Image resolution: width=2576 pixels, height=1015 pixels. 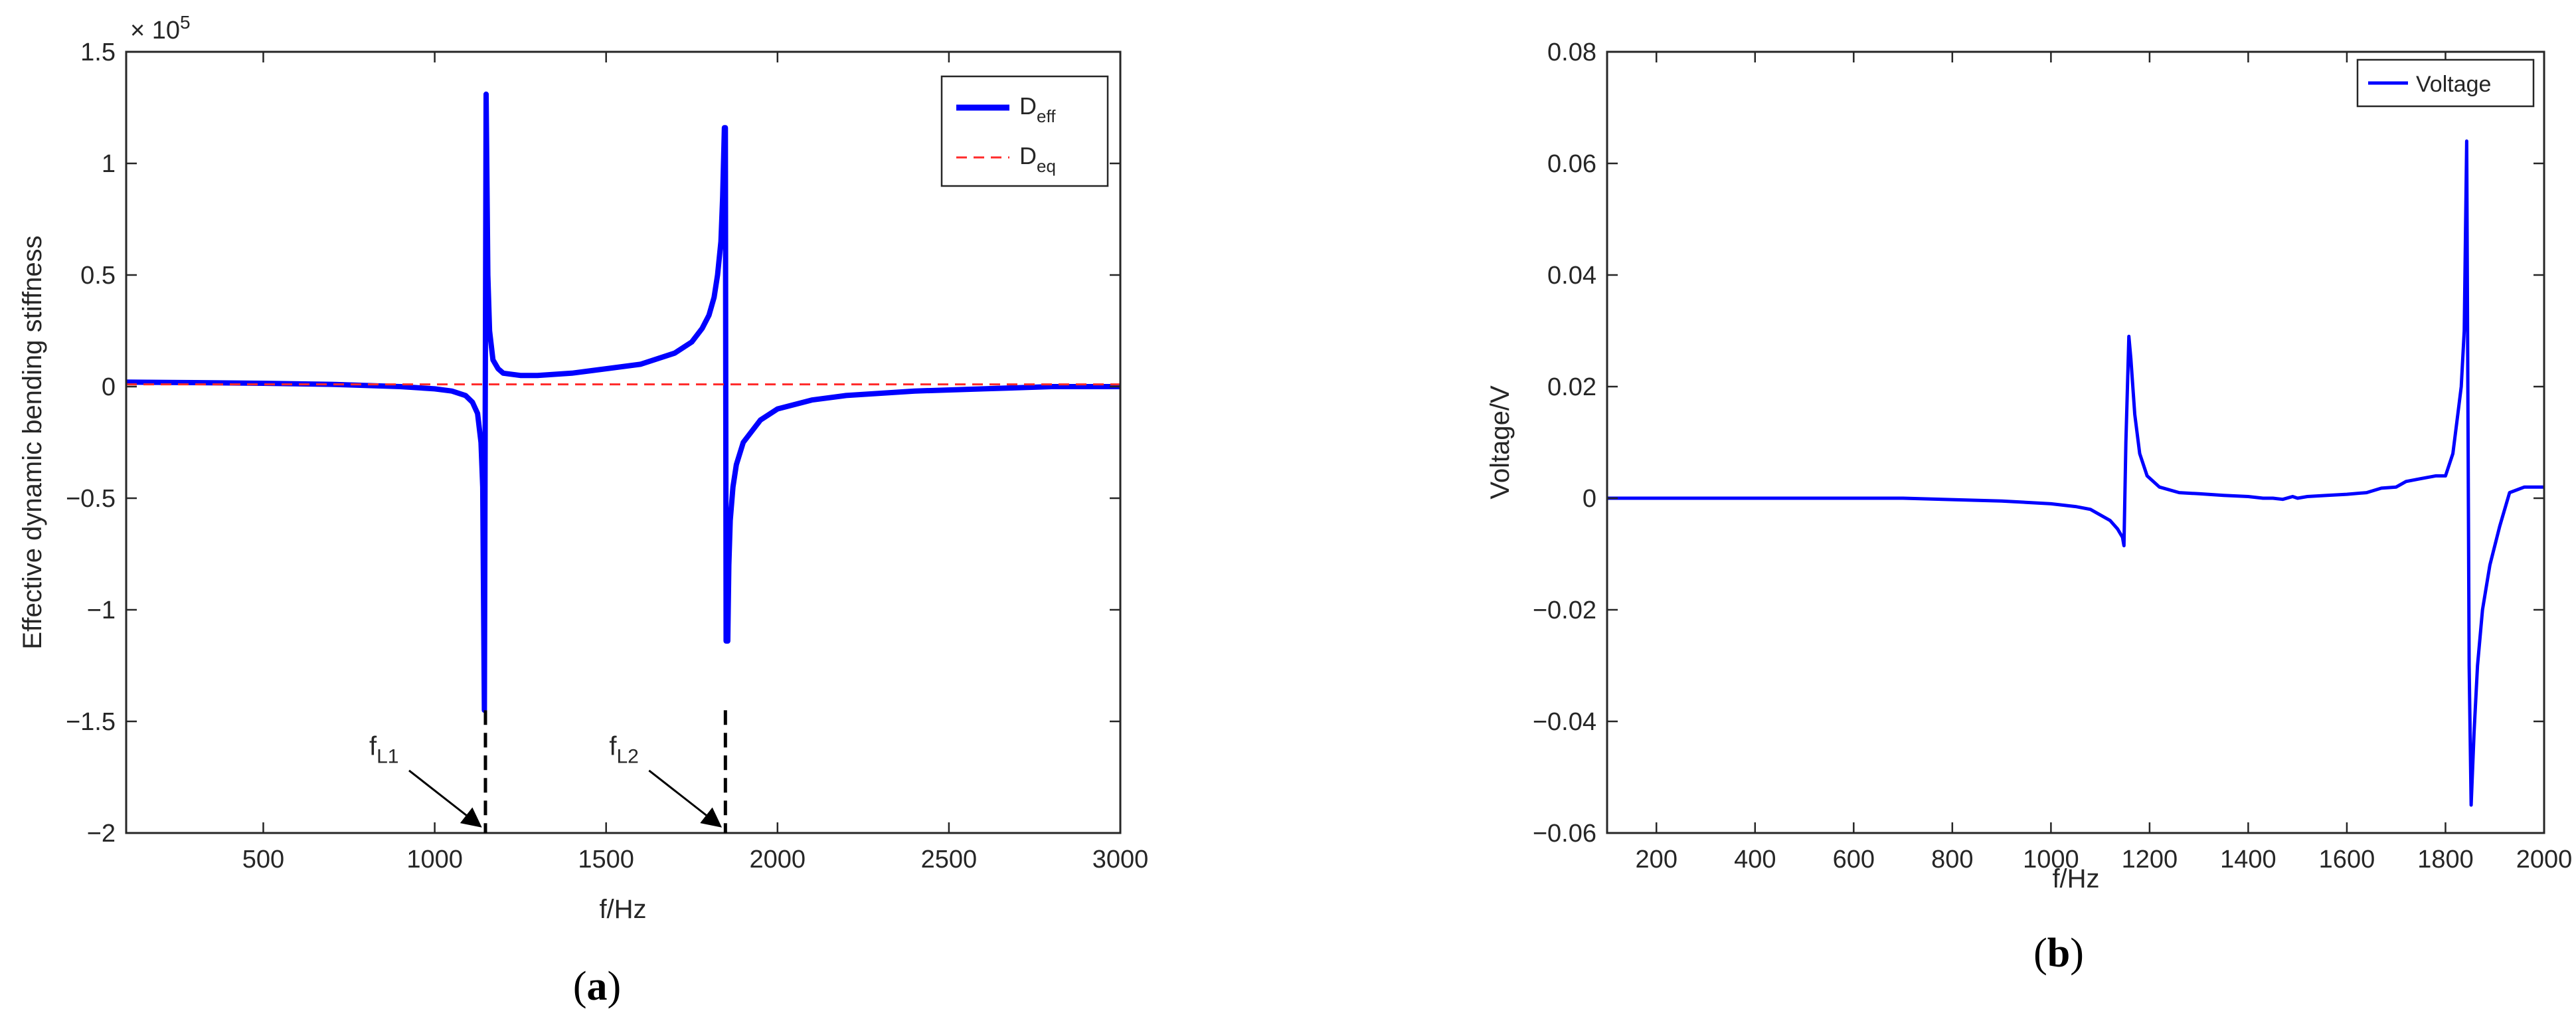 I want to click on annotations-a: fL1 fL2, so click(x=548, y=771).